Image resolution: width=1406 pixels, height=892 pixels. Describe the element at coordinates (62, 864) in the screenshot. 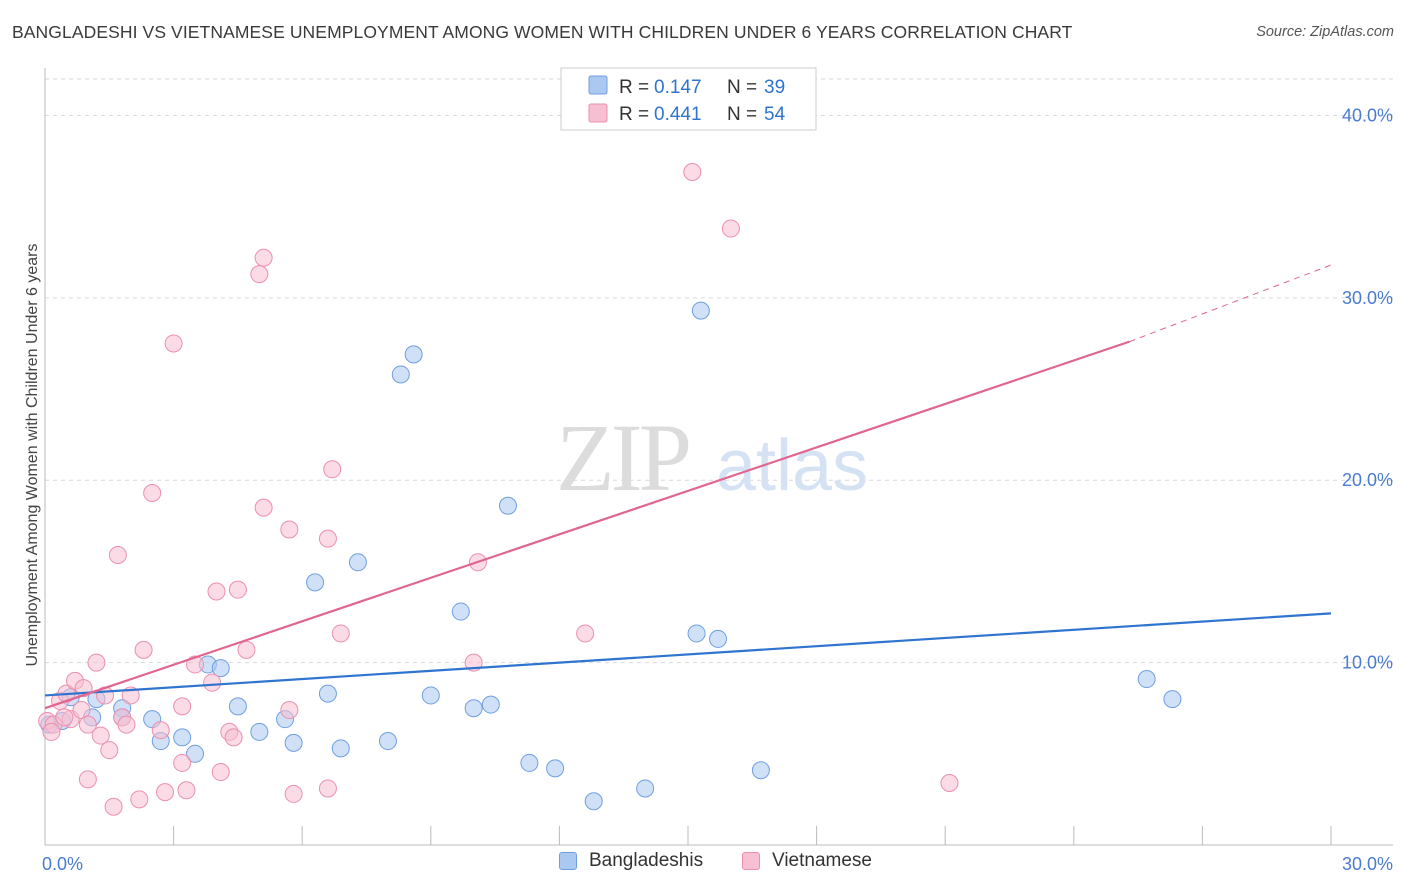

I see `x-tick-label-min: 0.0%` at that location.